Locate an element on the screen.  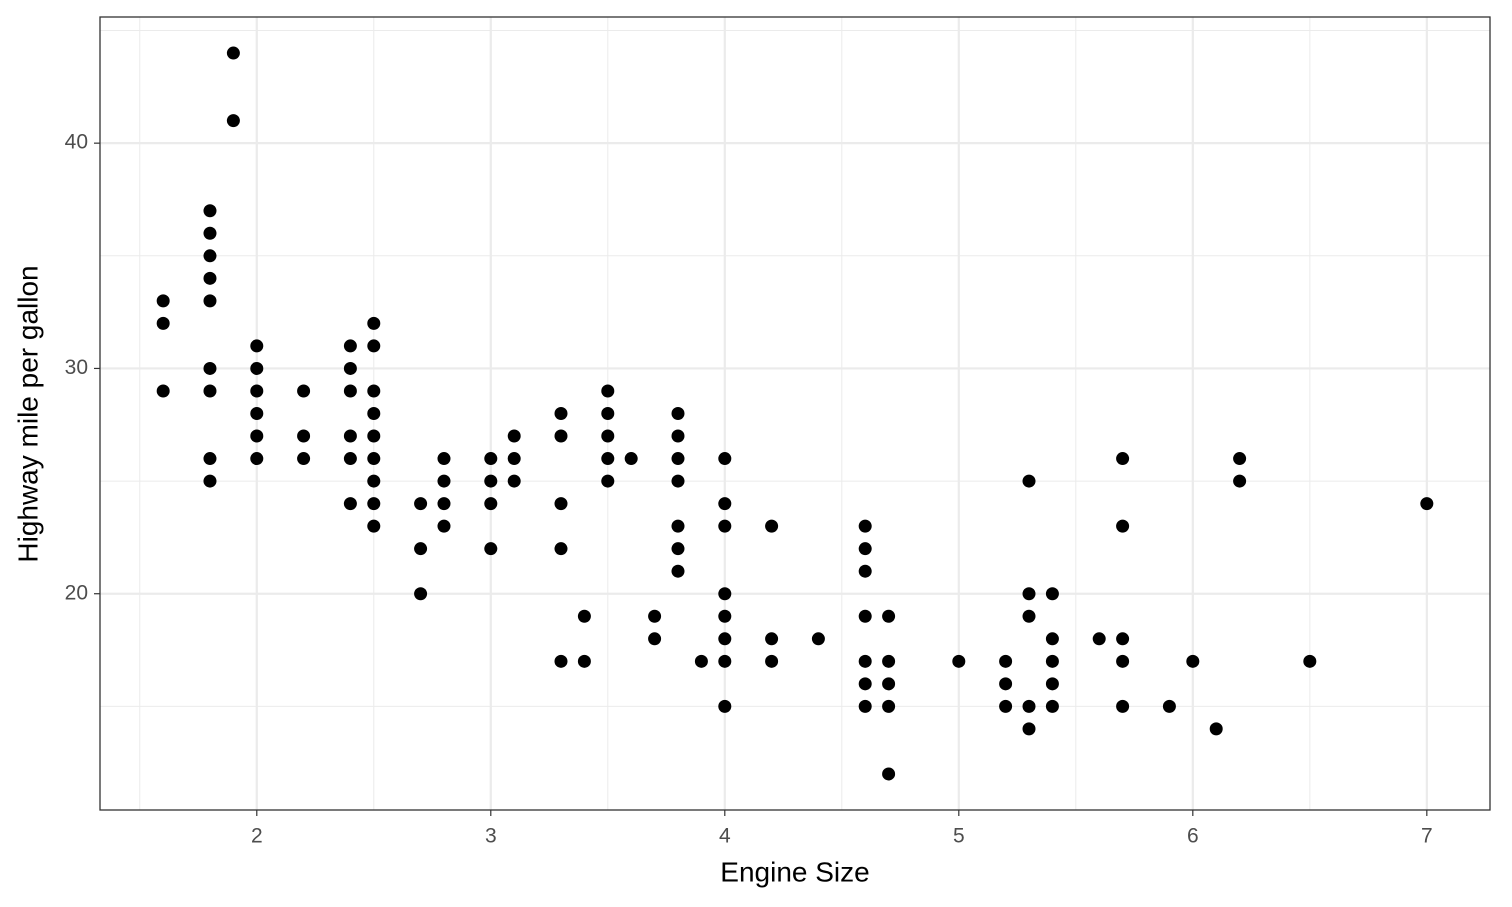
x-tick-label: 4 is located at coordinates (725, 836).